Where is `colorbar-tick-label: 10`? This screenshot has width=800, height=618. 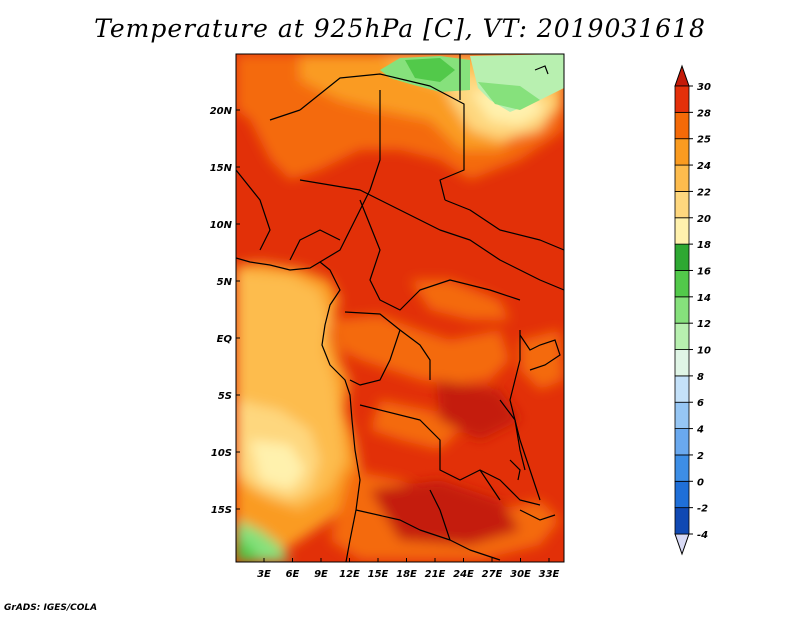 colorbar-tick-label: 10 is located at coordinates (704, 351).